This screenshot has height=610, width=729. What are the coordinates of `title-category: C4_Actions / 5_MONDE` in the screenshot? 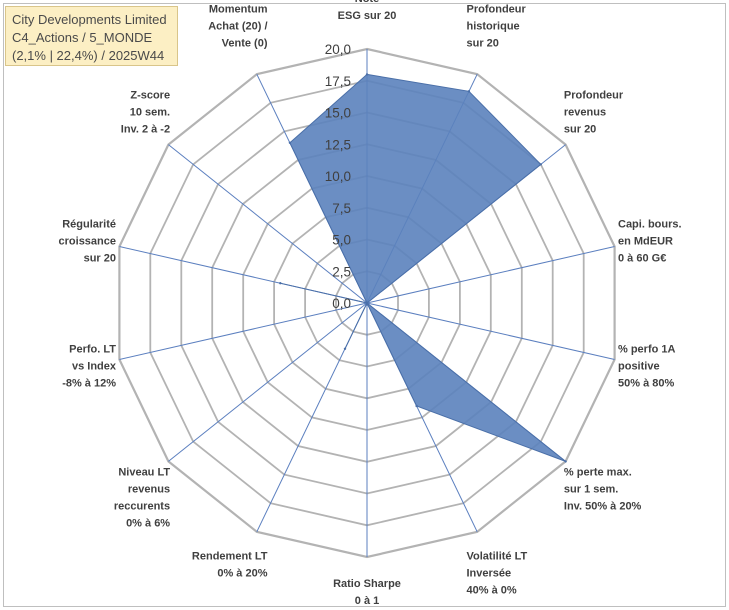 It's located at (82, 37).